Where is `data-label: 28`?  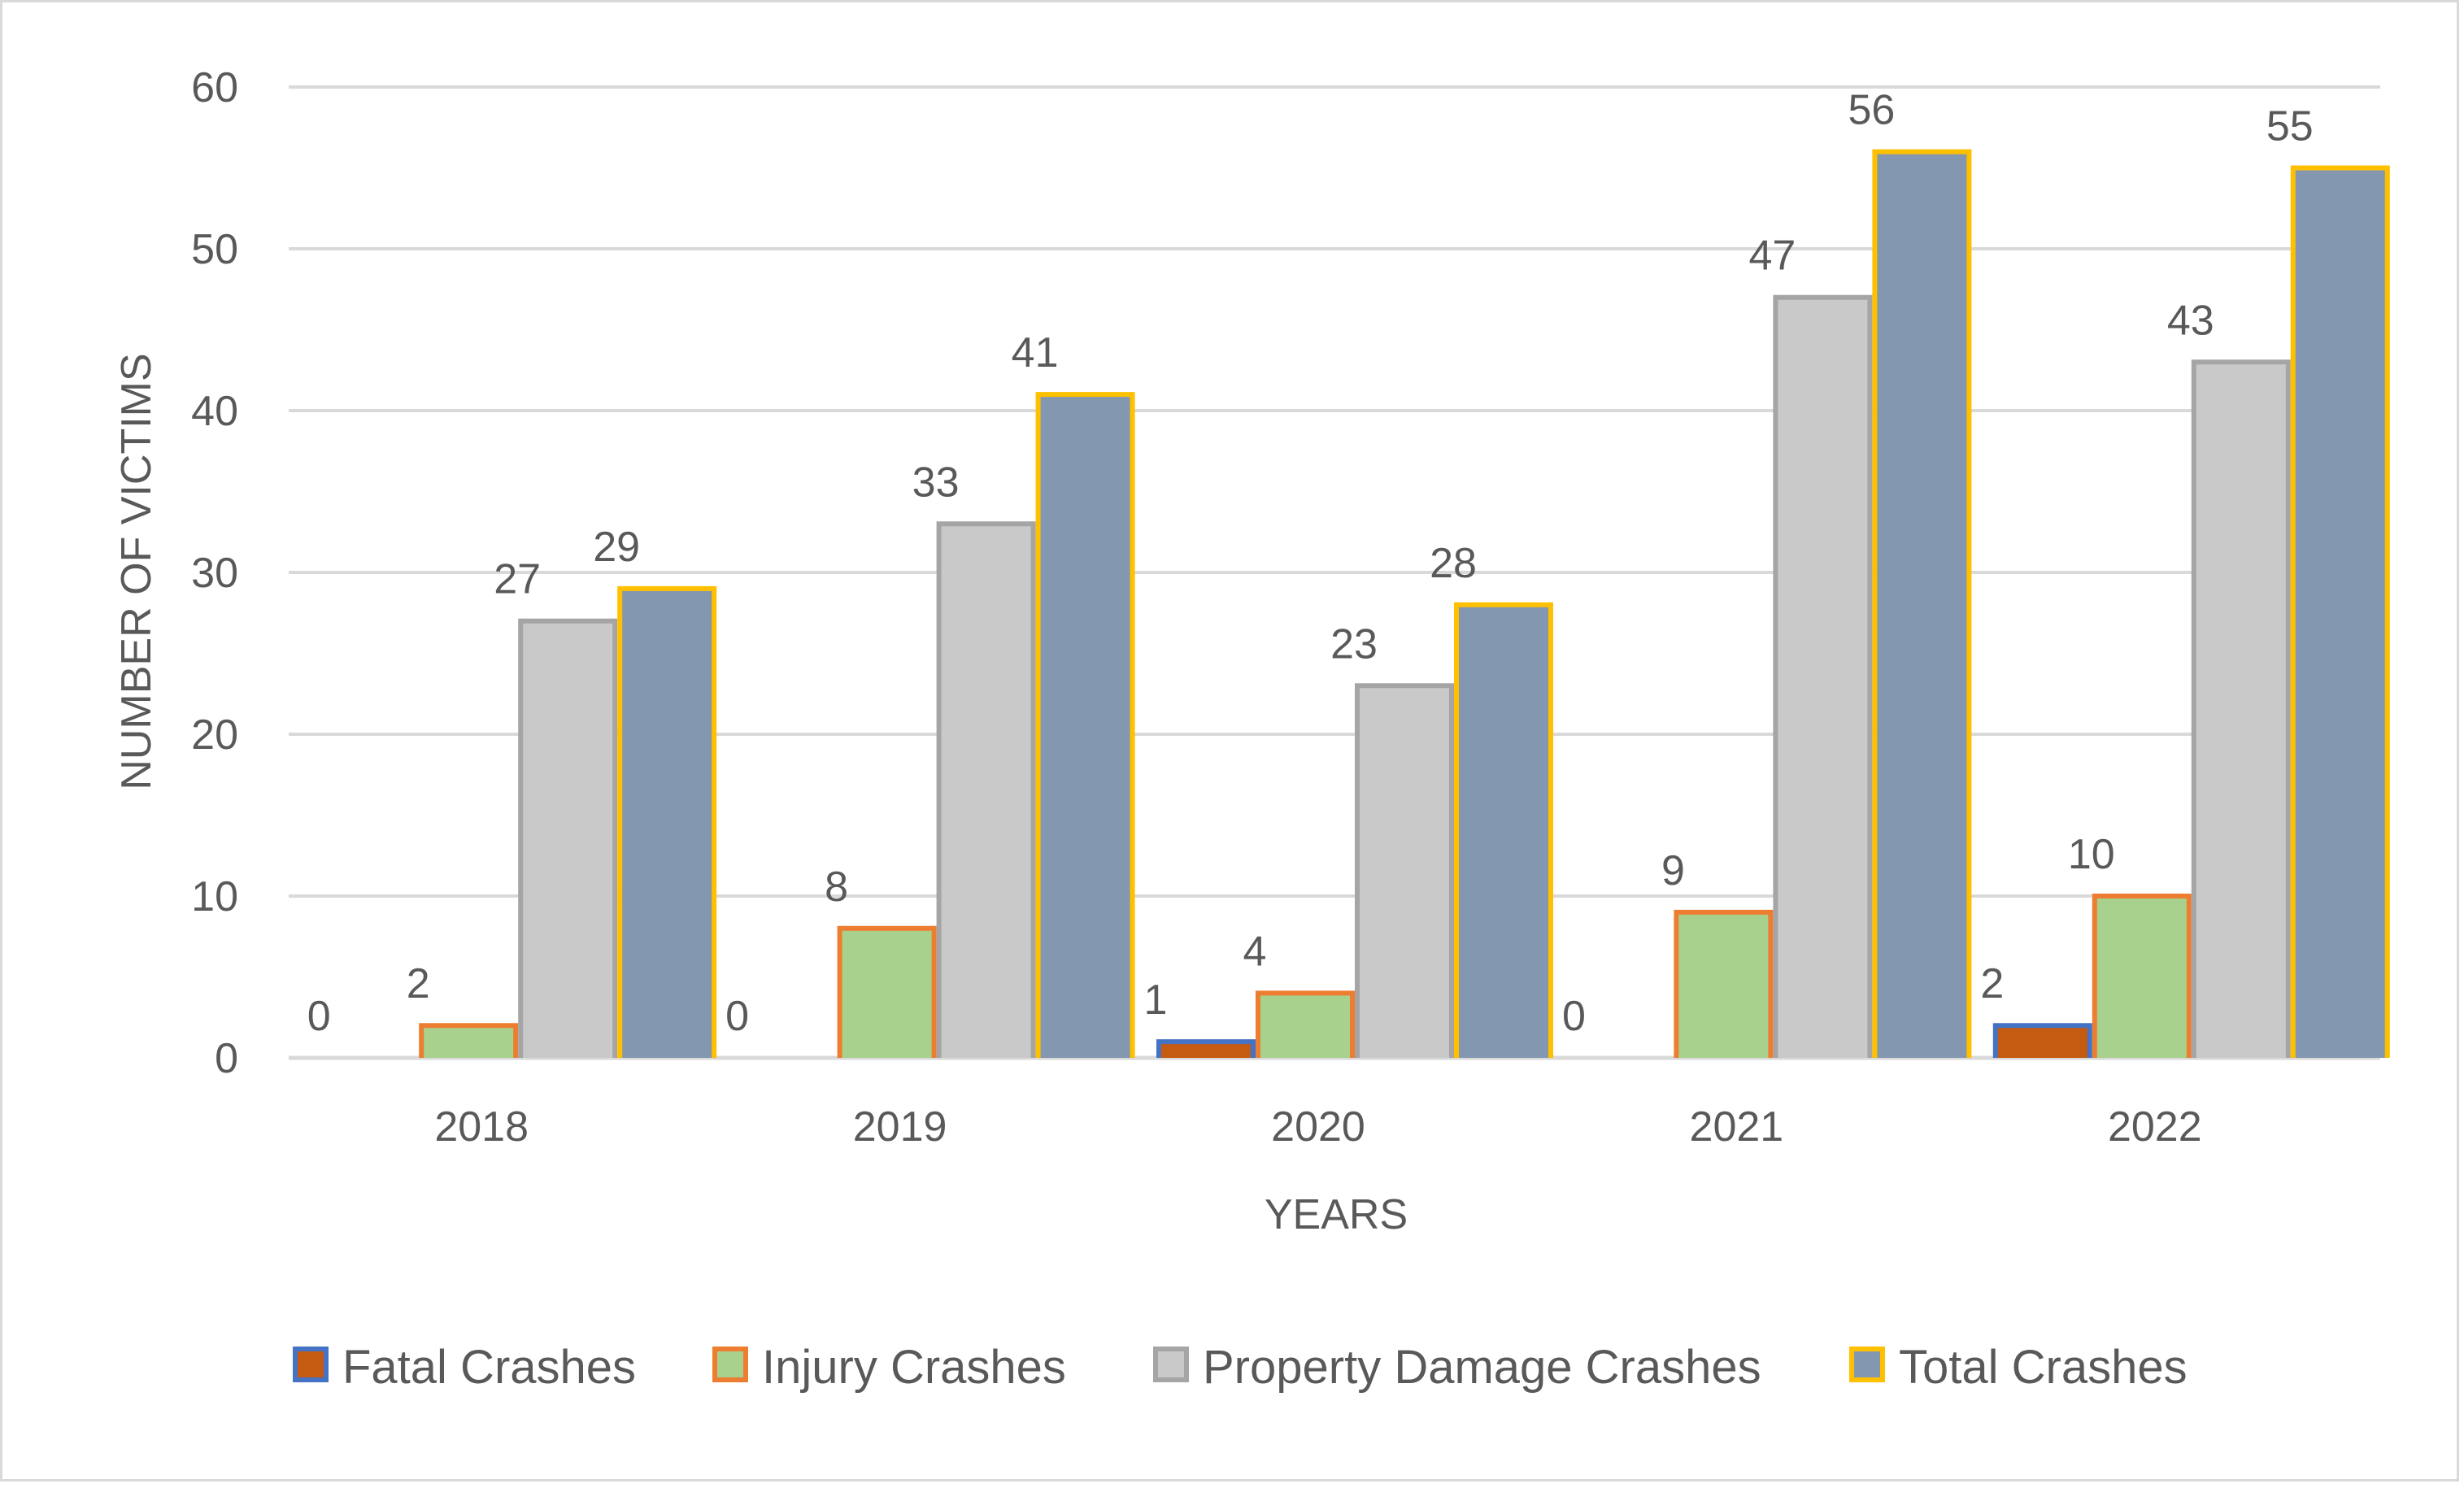
data-label: 28 is located at coordinates (1453, 563).